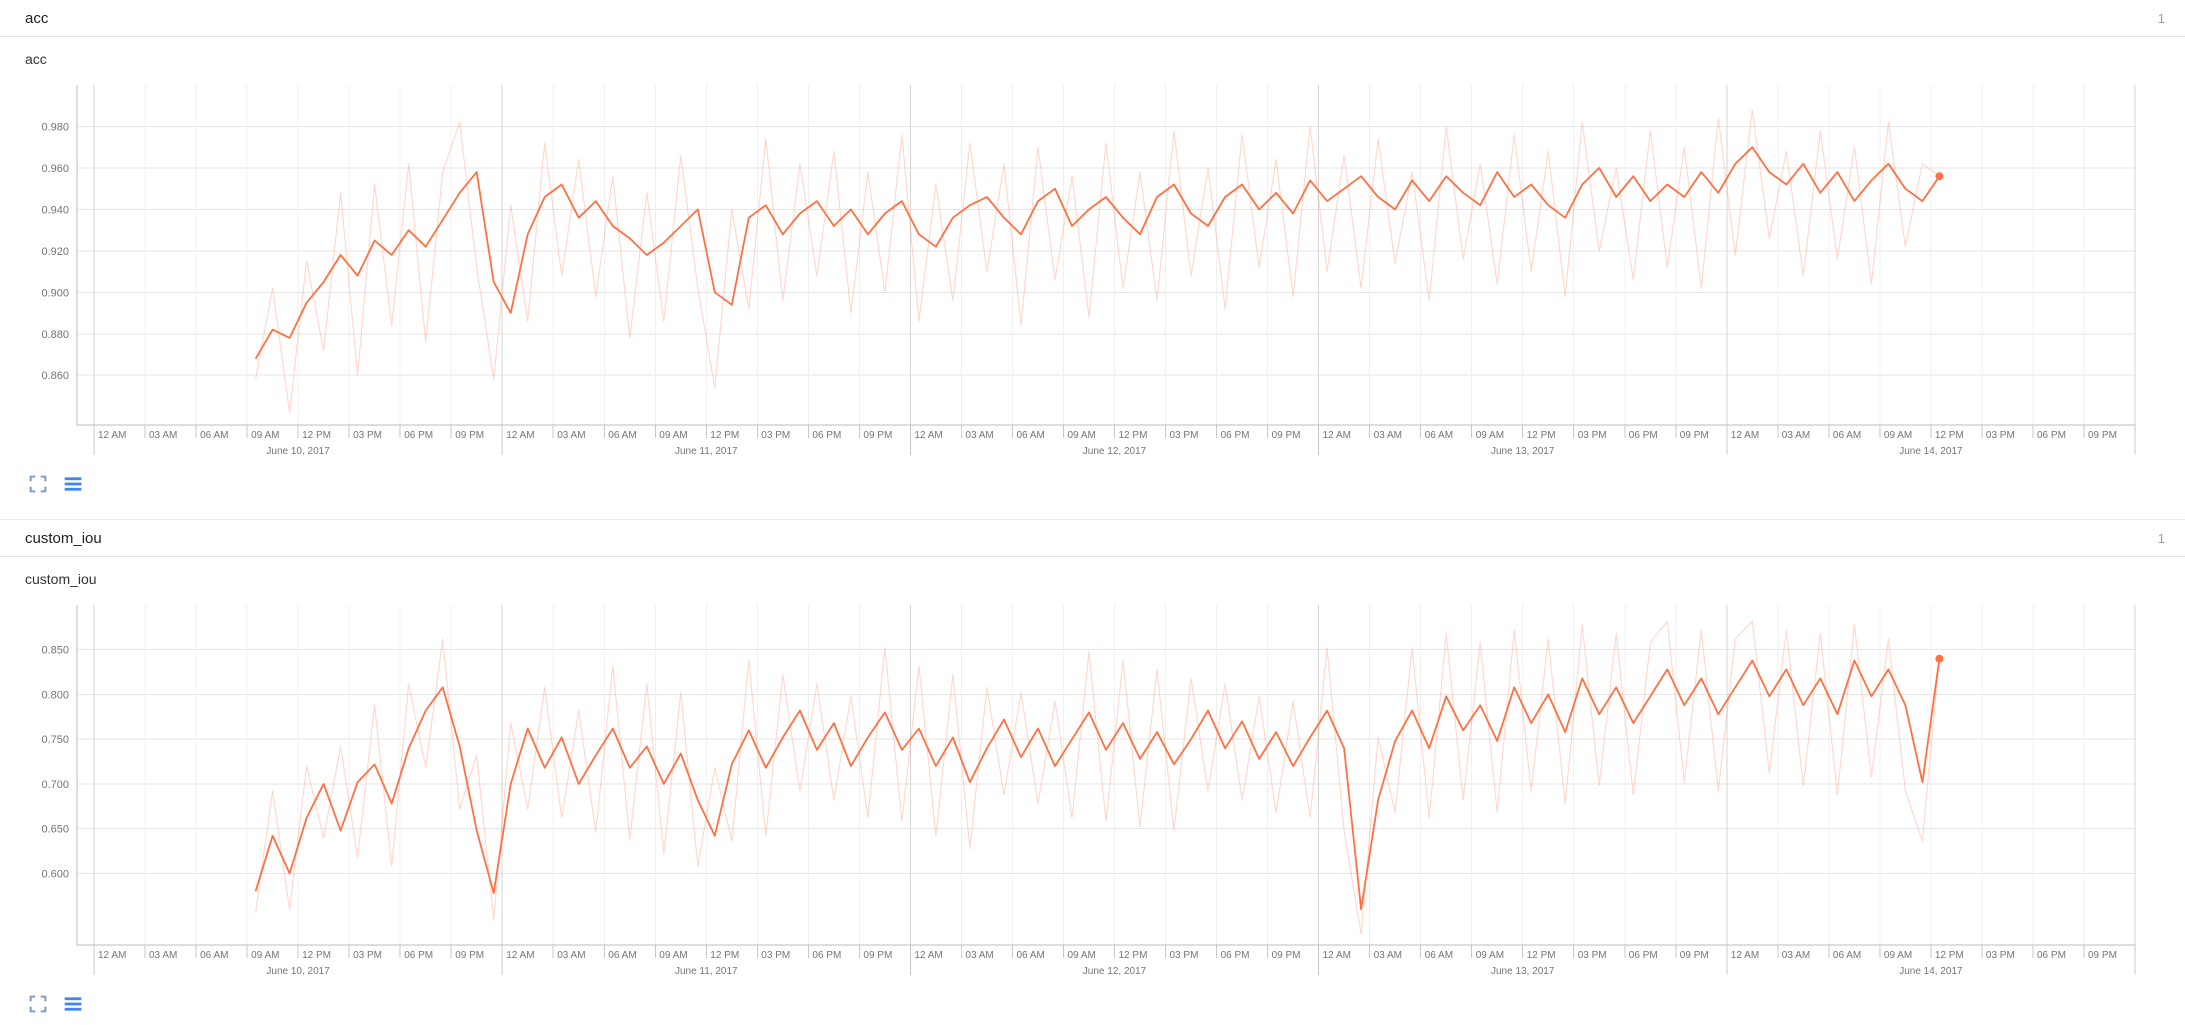 The height and width of the screenshot is (1025, 2185). Describe the element at coordinates (1093, 484) in the screenshot. I see `chart-actions` at that location.